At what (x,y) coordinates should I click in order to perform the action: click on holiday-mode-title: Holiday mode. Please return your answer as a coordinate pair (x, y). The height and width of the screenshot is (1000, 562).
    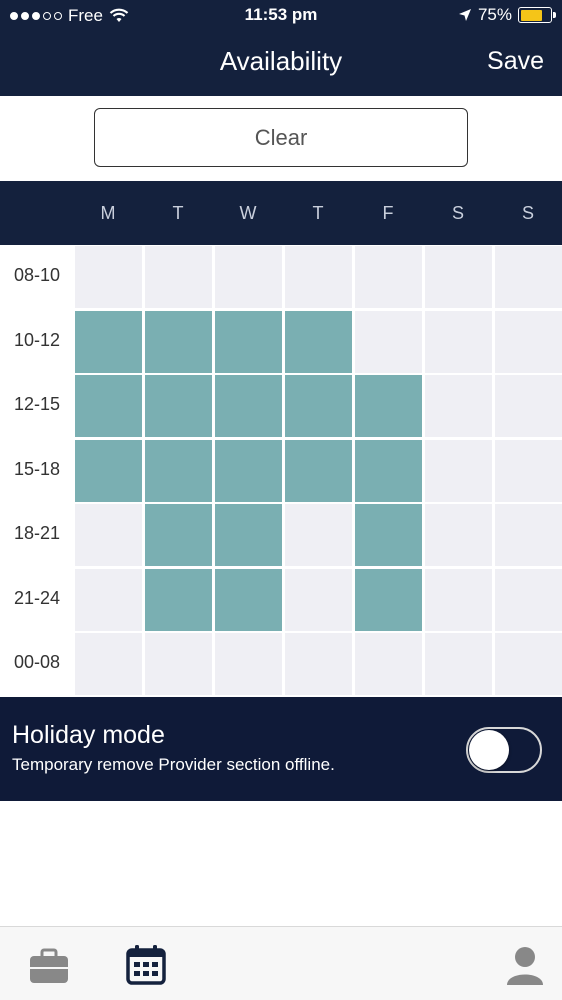
    Looking at the image, I should click on (88, 735).